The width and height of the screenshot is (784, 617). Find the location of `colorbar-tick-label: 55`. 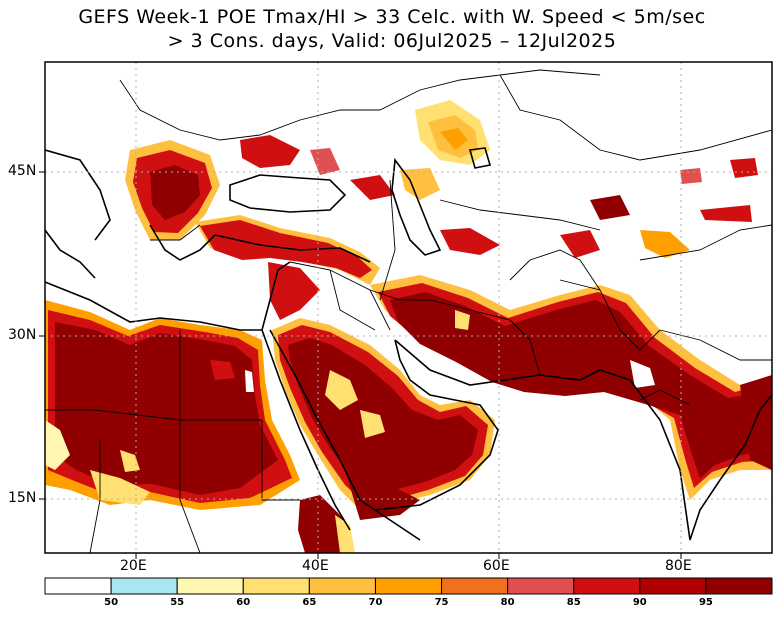

colorbar-tick-label: 55 is located at coordinates (177, 602).